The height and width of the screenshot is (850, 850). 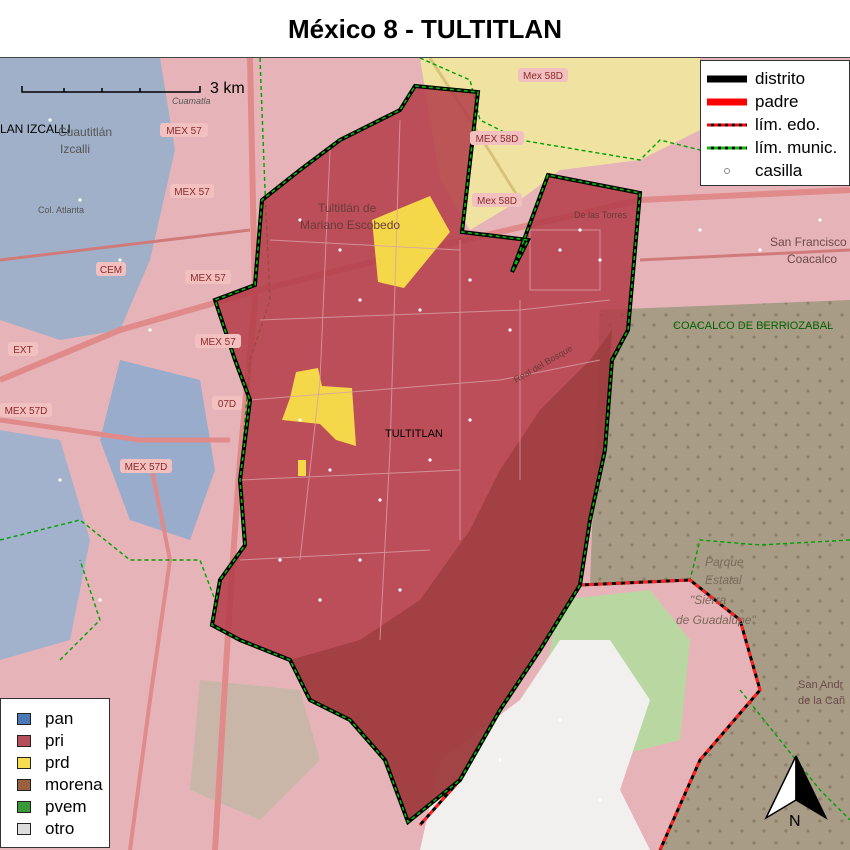 I want to click on party-legend: pan pri prd morena pvem otro, so click(x=55, y=773).